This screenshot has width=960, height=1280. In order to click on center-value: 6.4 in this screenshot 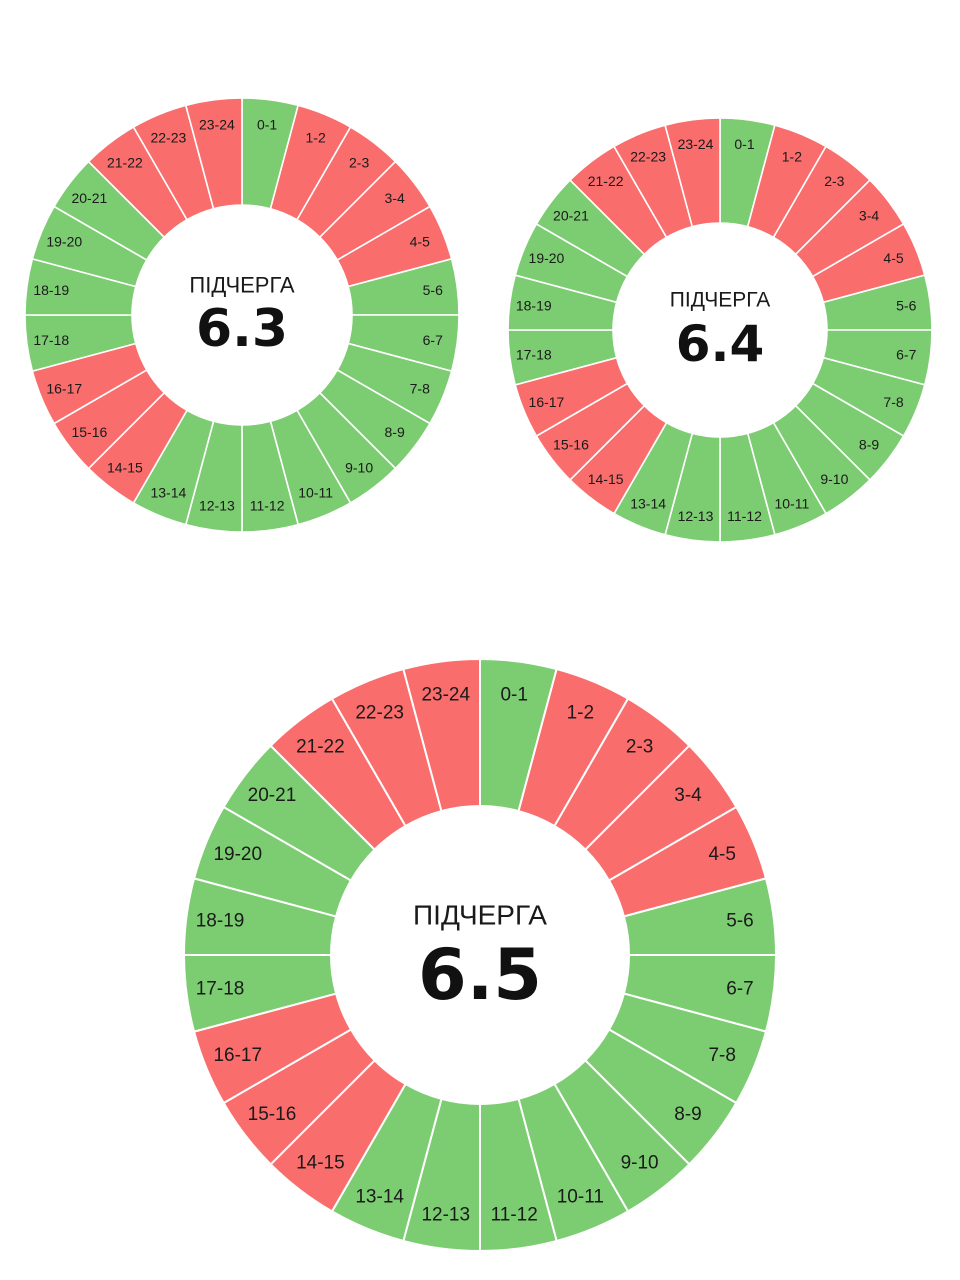, I will do `click(720, 344)`.